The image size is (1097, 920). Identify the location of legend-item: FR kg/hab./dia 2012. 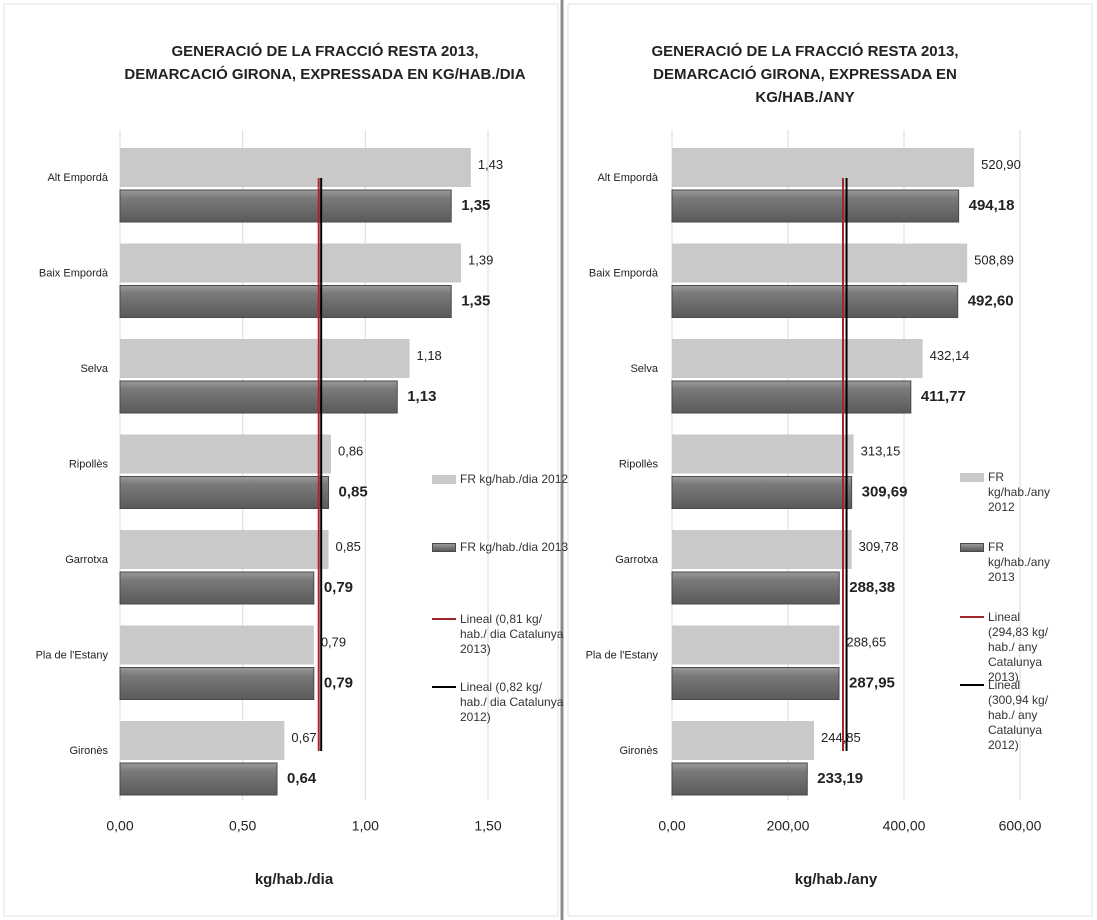
(502, 507).